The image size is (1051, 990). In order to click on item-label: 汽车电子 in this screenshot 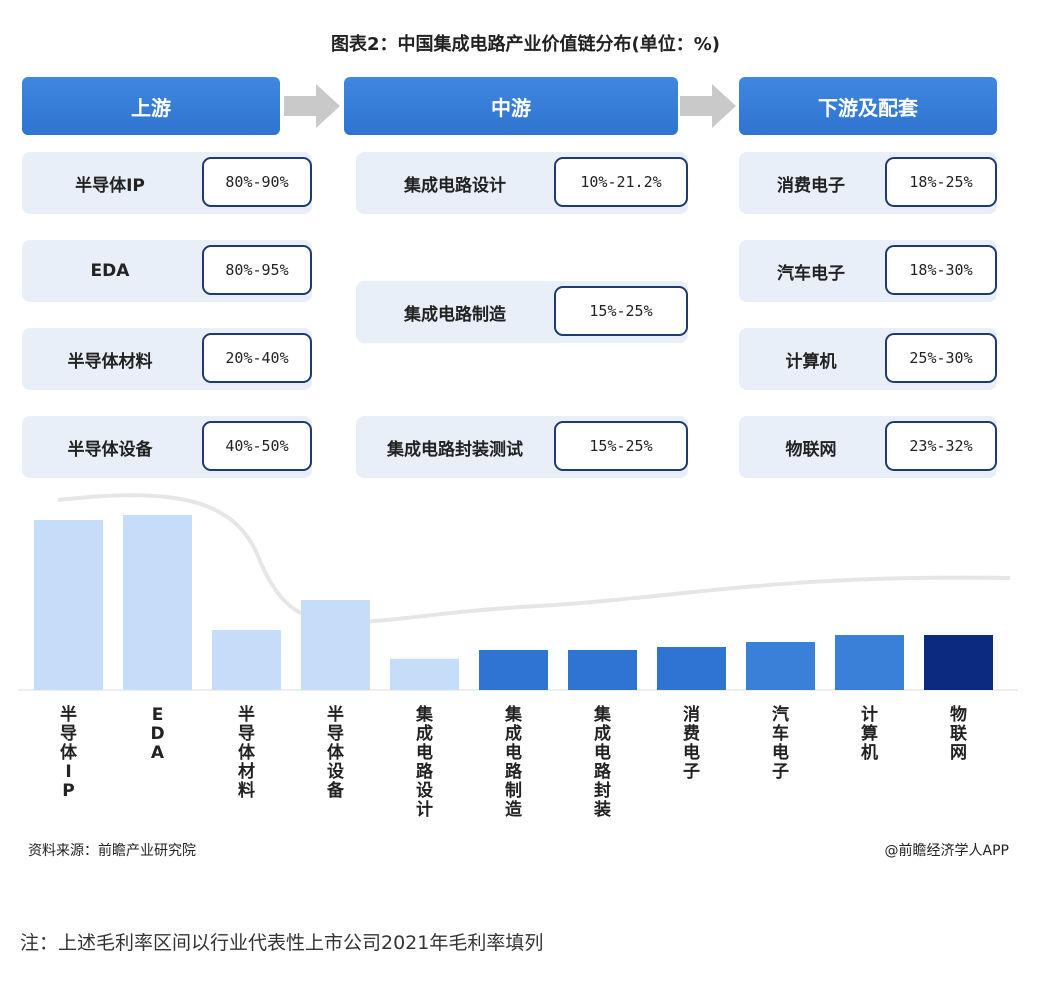, I will do `click(811, 273)`.